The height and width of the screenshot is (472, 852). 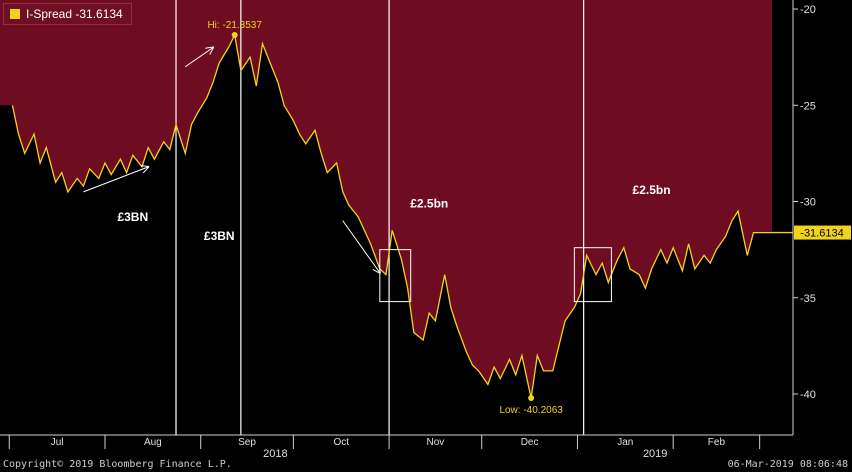 I want to click on y-tick-label: -25, so click(x=808, y=106).